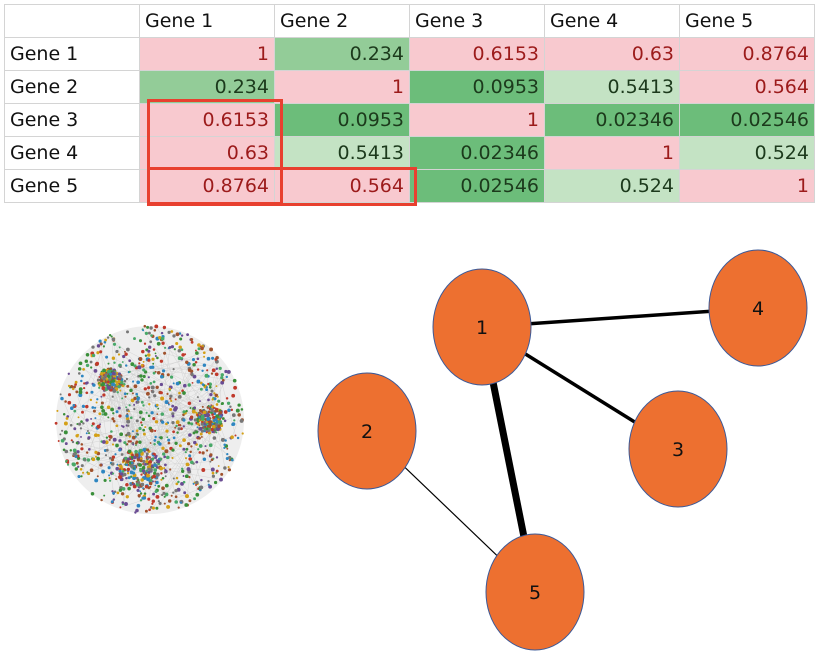  I want to click on row-header-gene-2: Gene 2, so click(72, 87).